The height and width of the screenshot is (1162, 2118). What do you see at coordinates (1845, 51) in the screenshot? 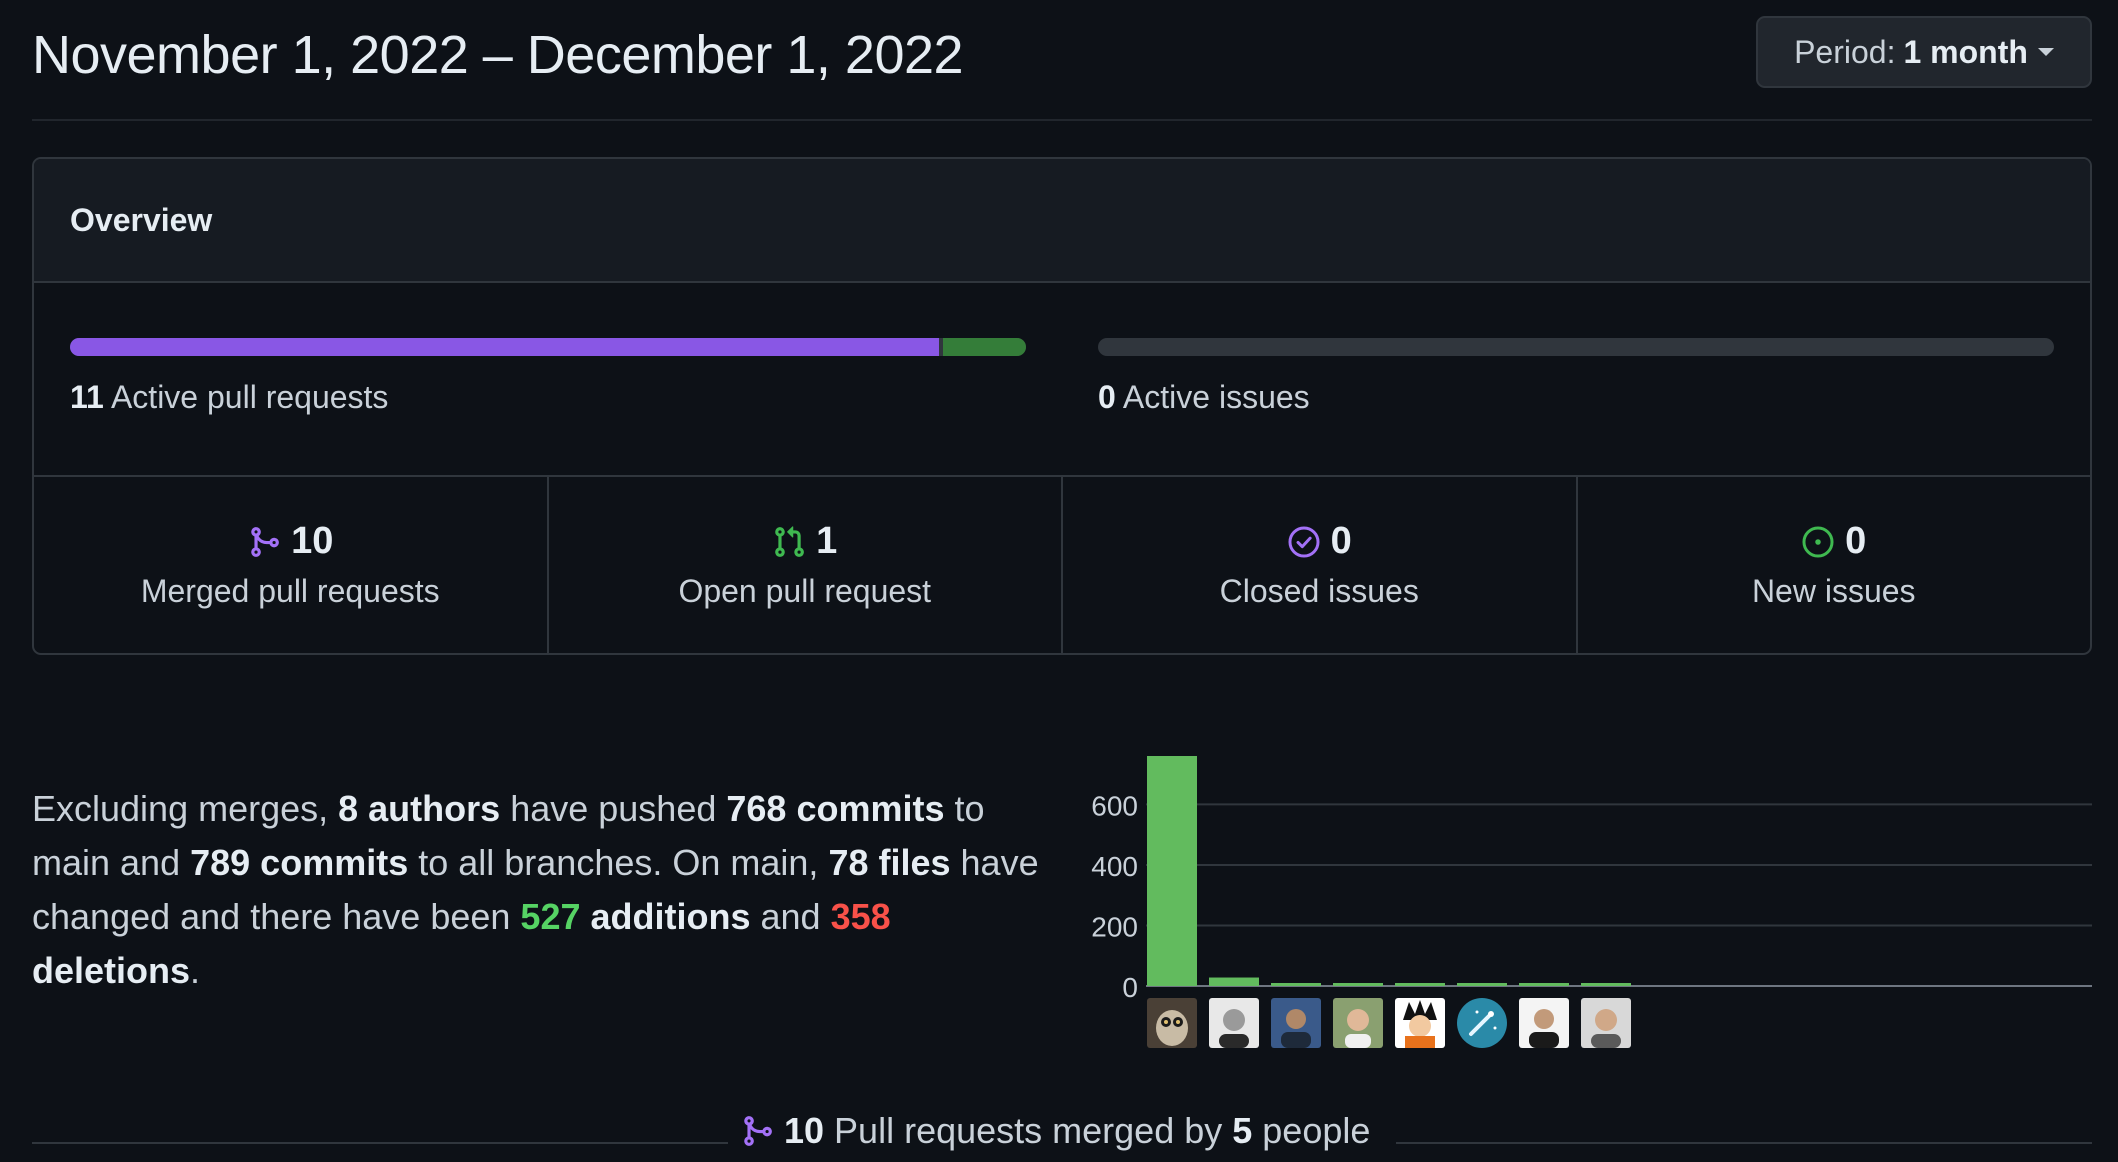
I see `period-prefix: Period:` at bounding box center [1845, 51].